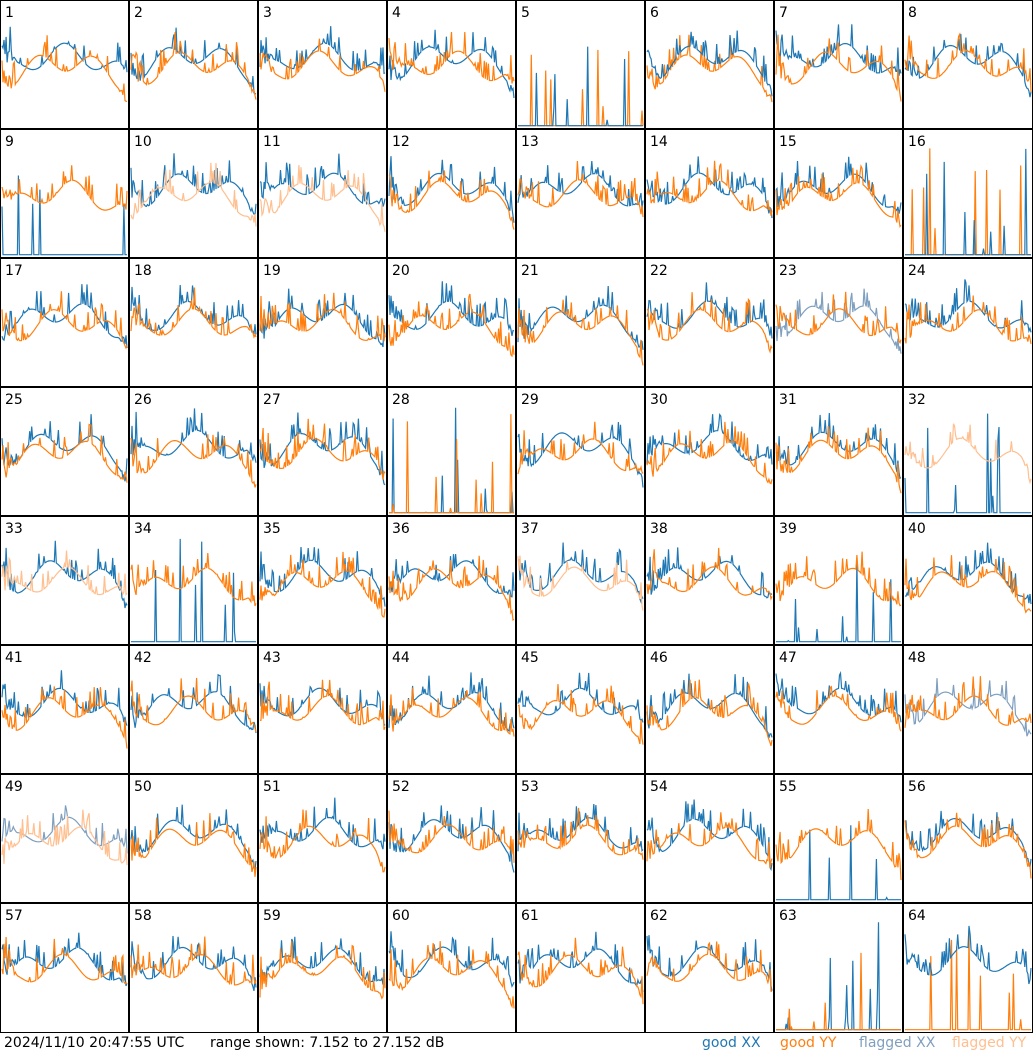 The image size is (1033, 1053). I want to click on panel-55: 55, so click(838, 838).